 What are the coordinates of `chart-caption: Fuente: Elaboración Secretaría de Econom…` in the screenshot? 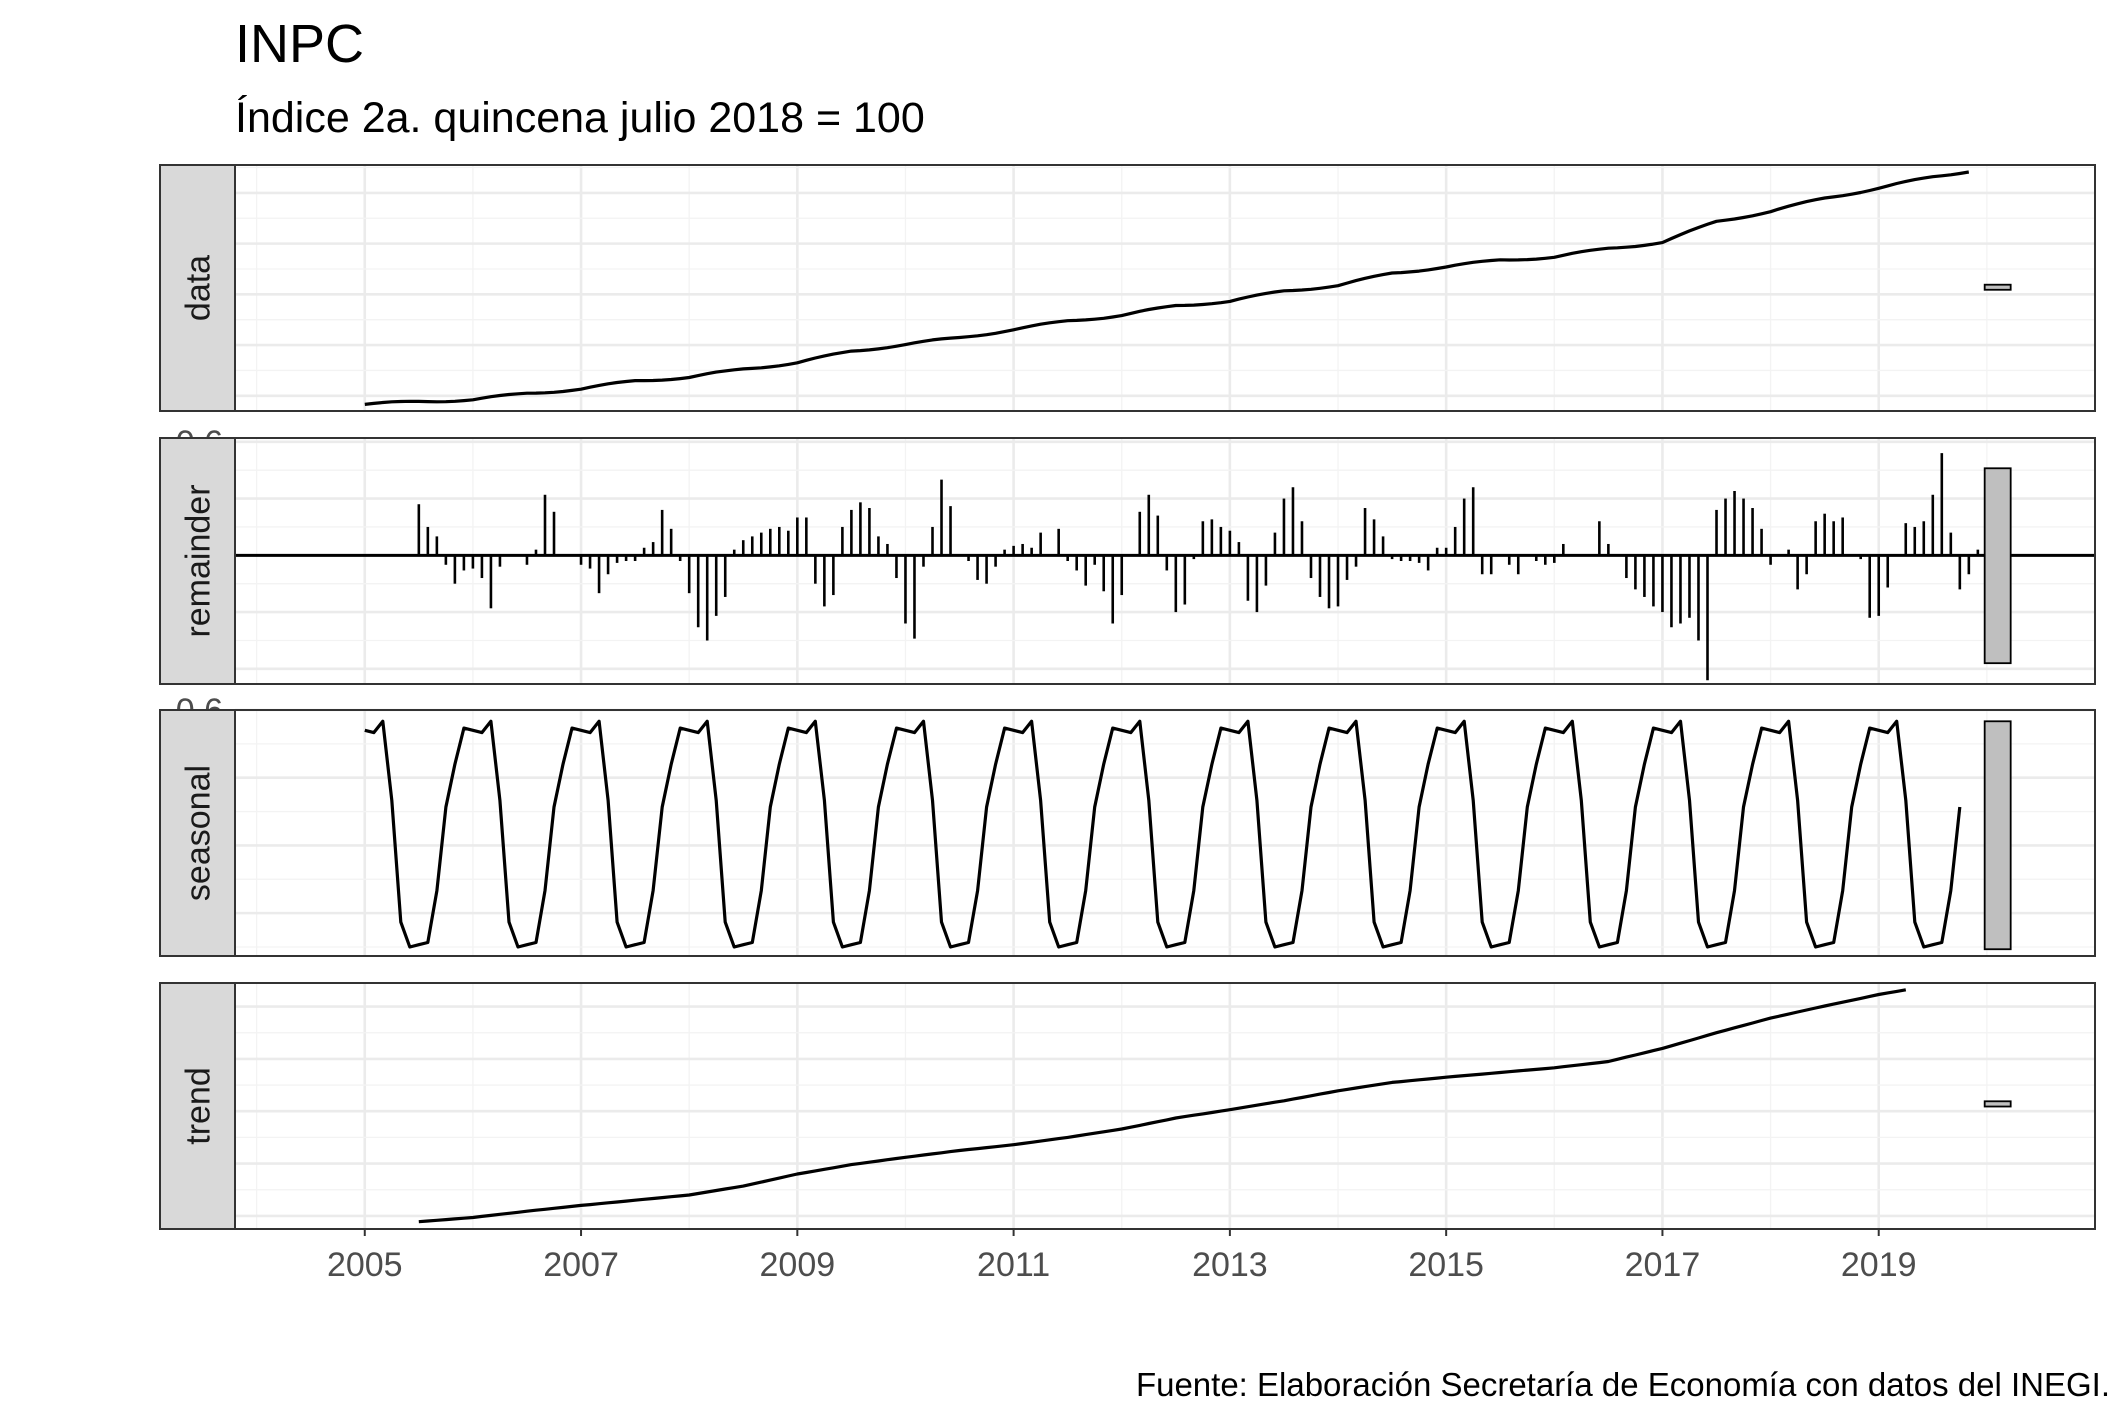 It's located at (1623, 1384).